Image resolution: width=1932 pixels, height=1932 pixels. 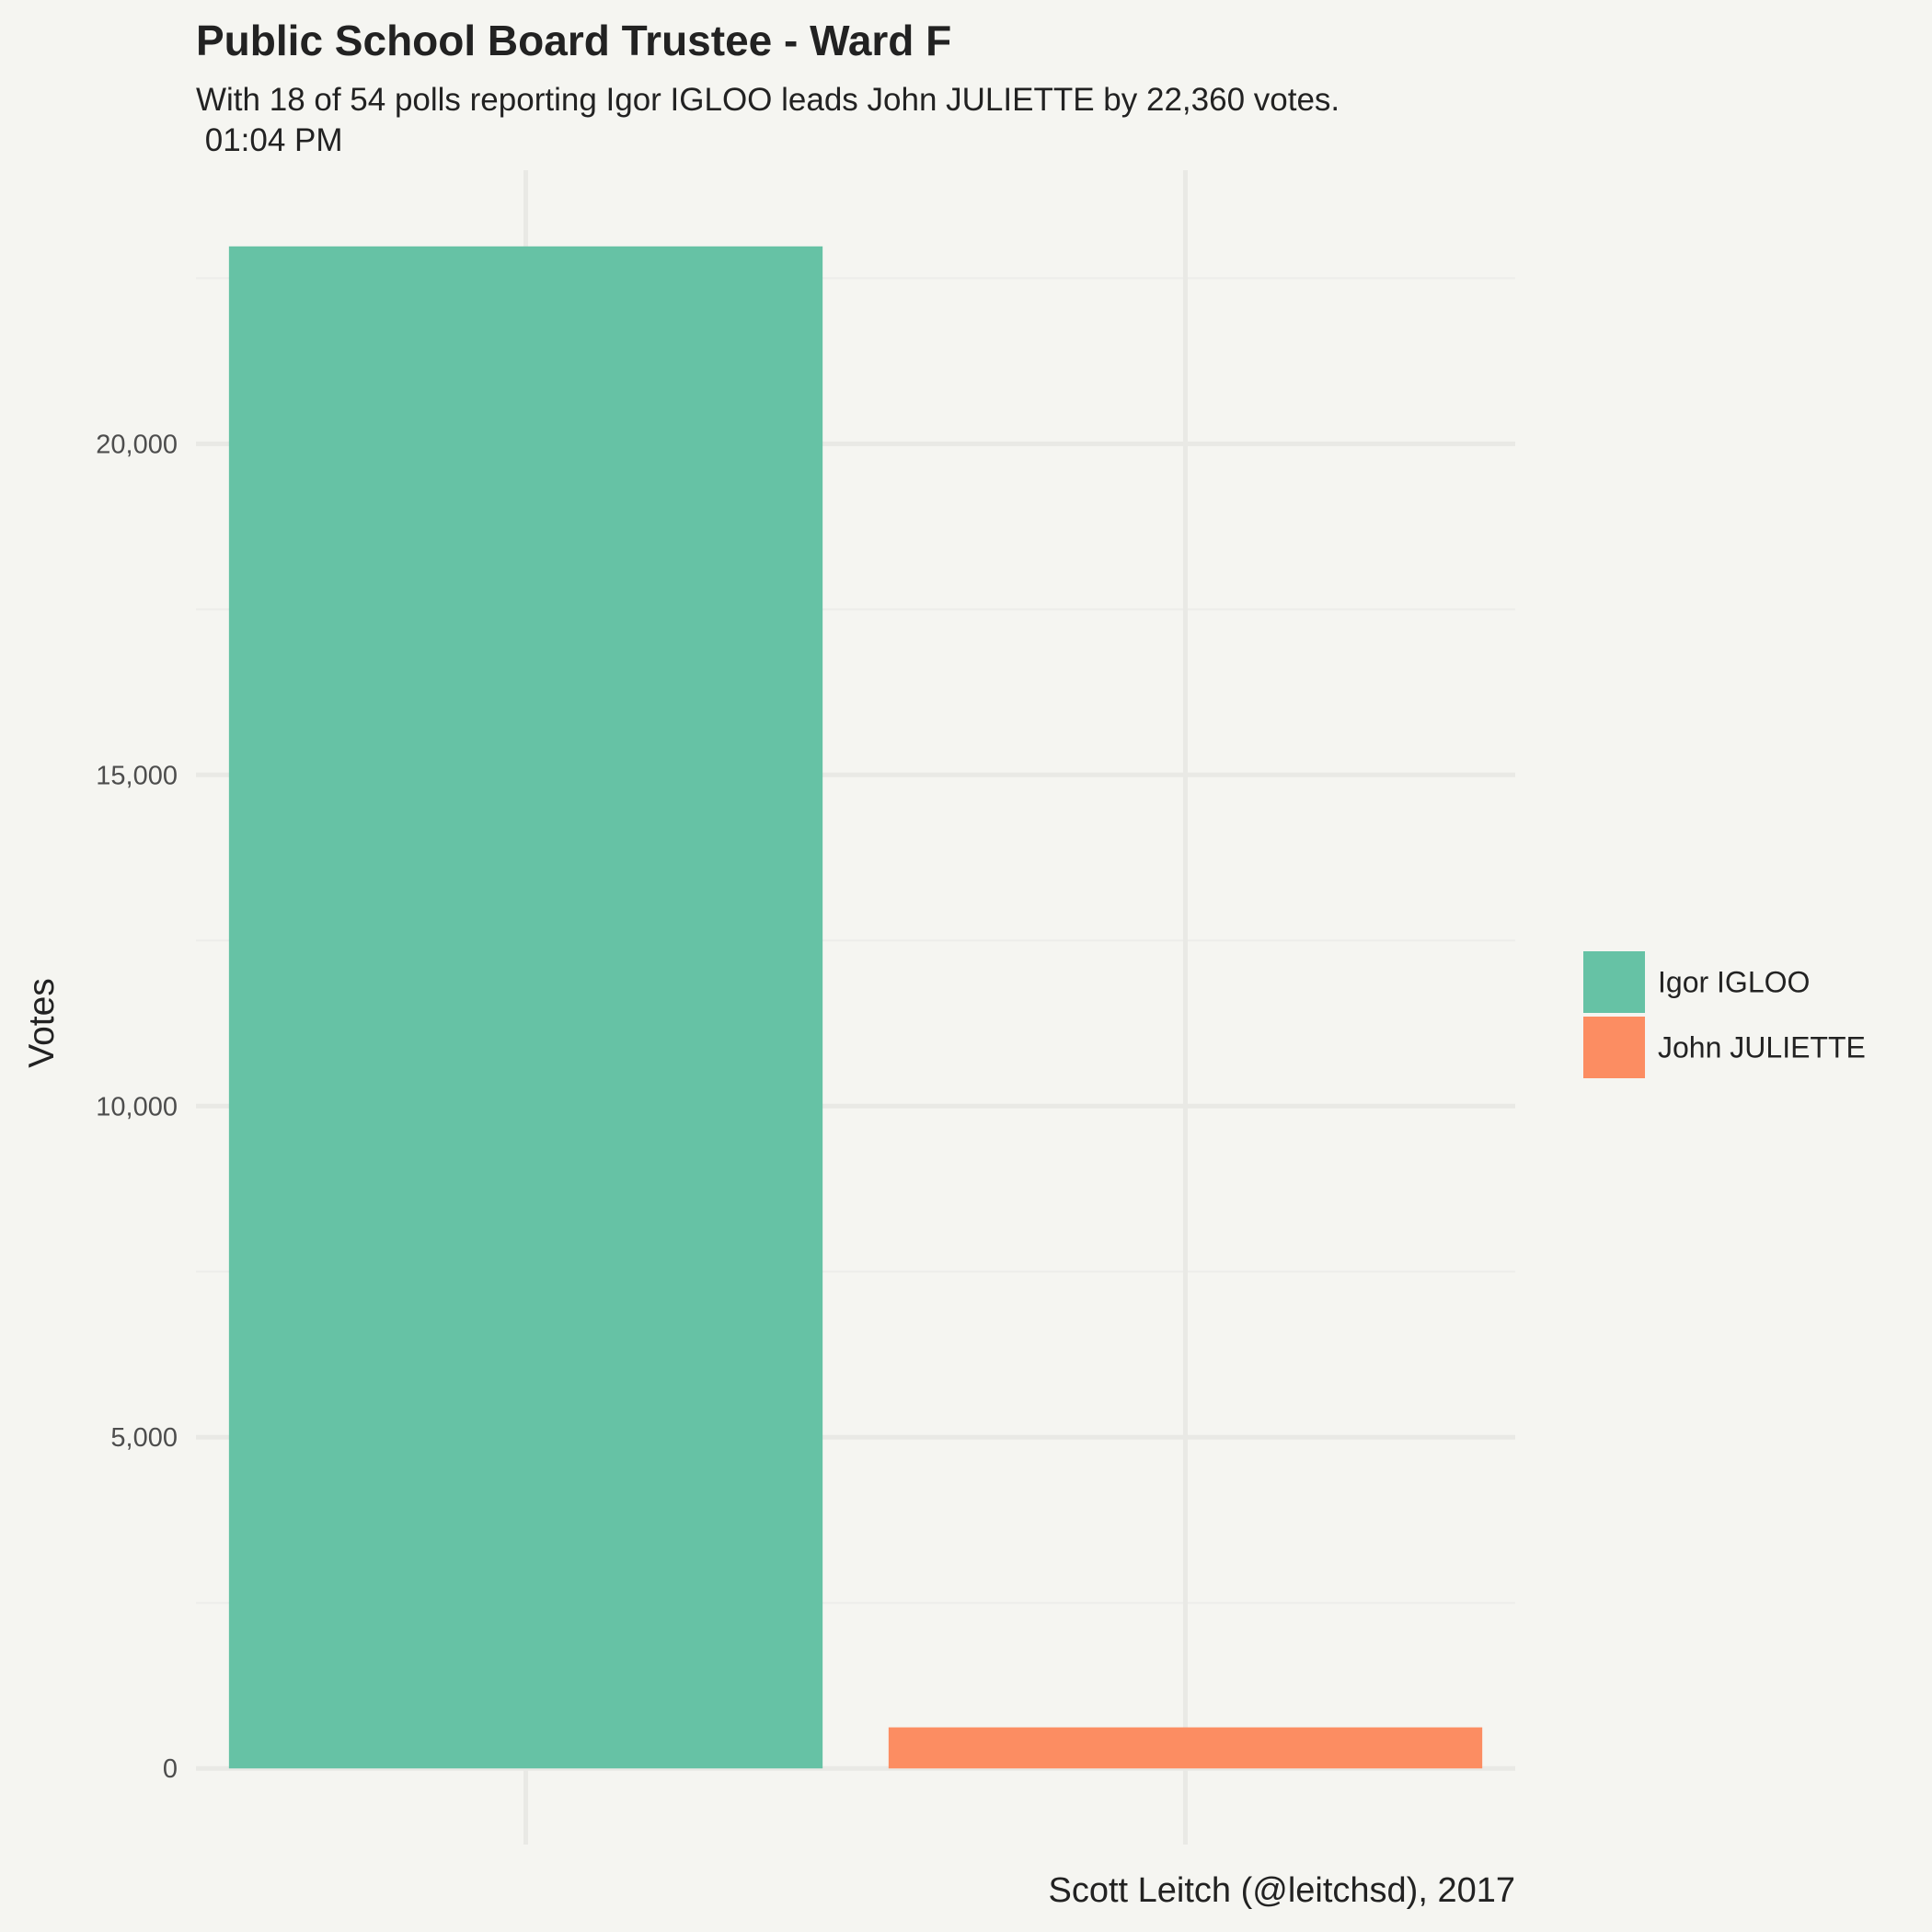 I want to click on legend-label: Igor IGLOO, so click(x=1734, y=982).